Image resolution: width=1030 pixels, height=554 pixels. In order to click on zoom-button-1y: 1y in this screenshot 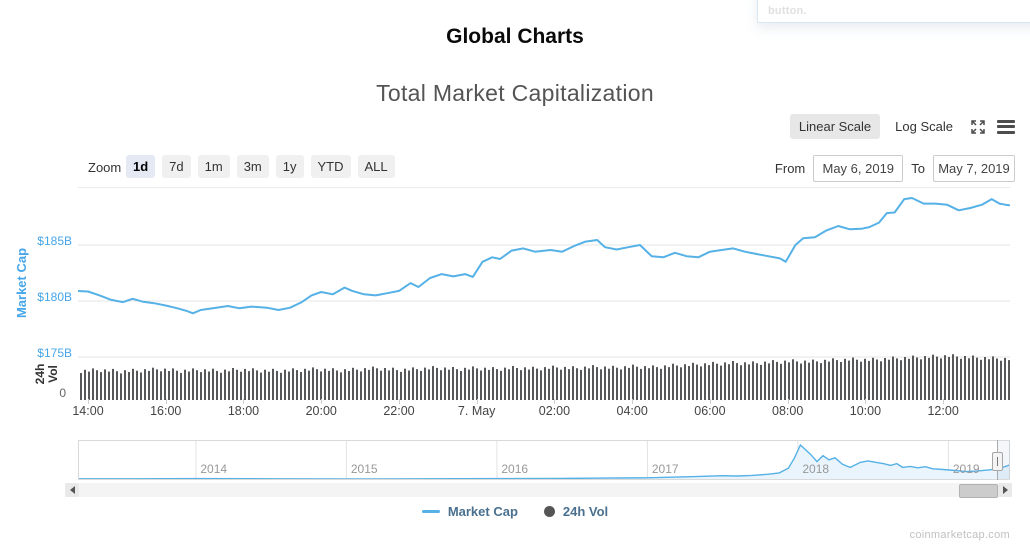, I will do `click(289, 166)`.